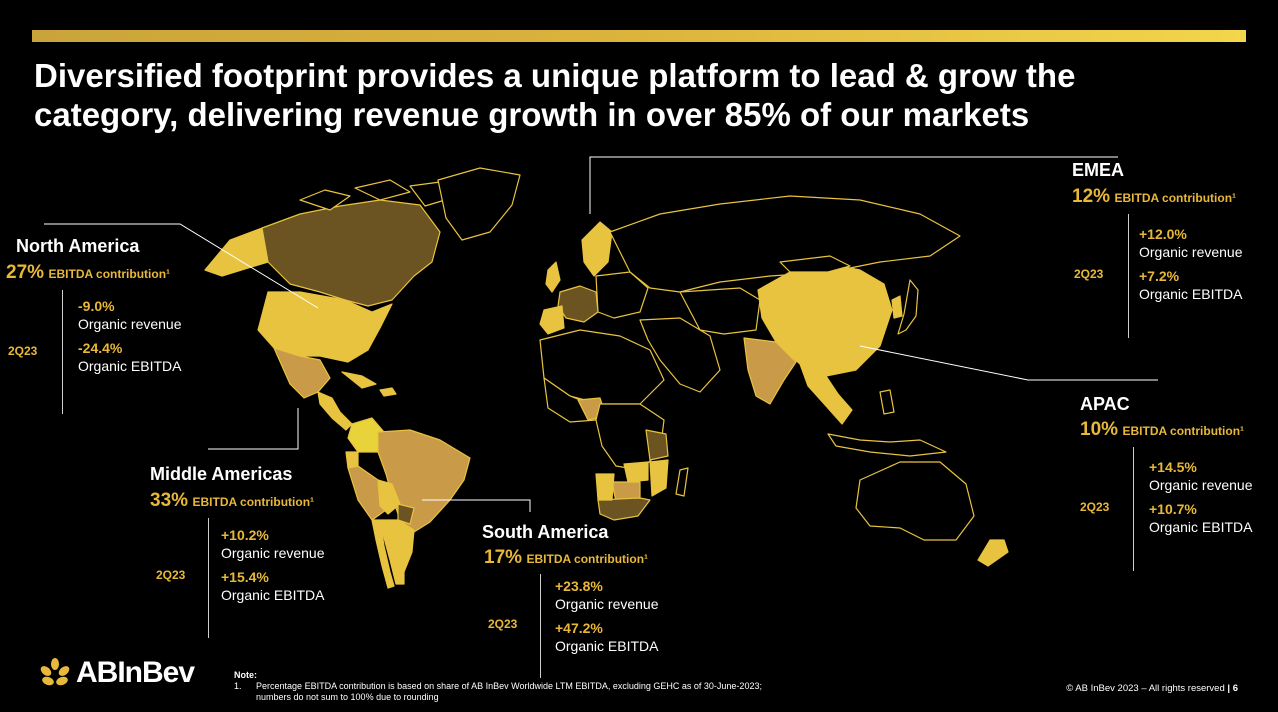  I want to click on region-name: EMEA, so click(1098, 170).